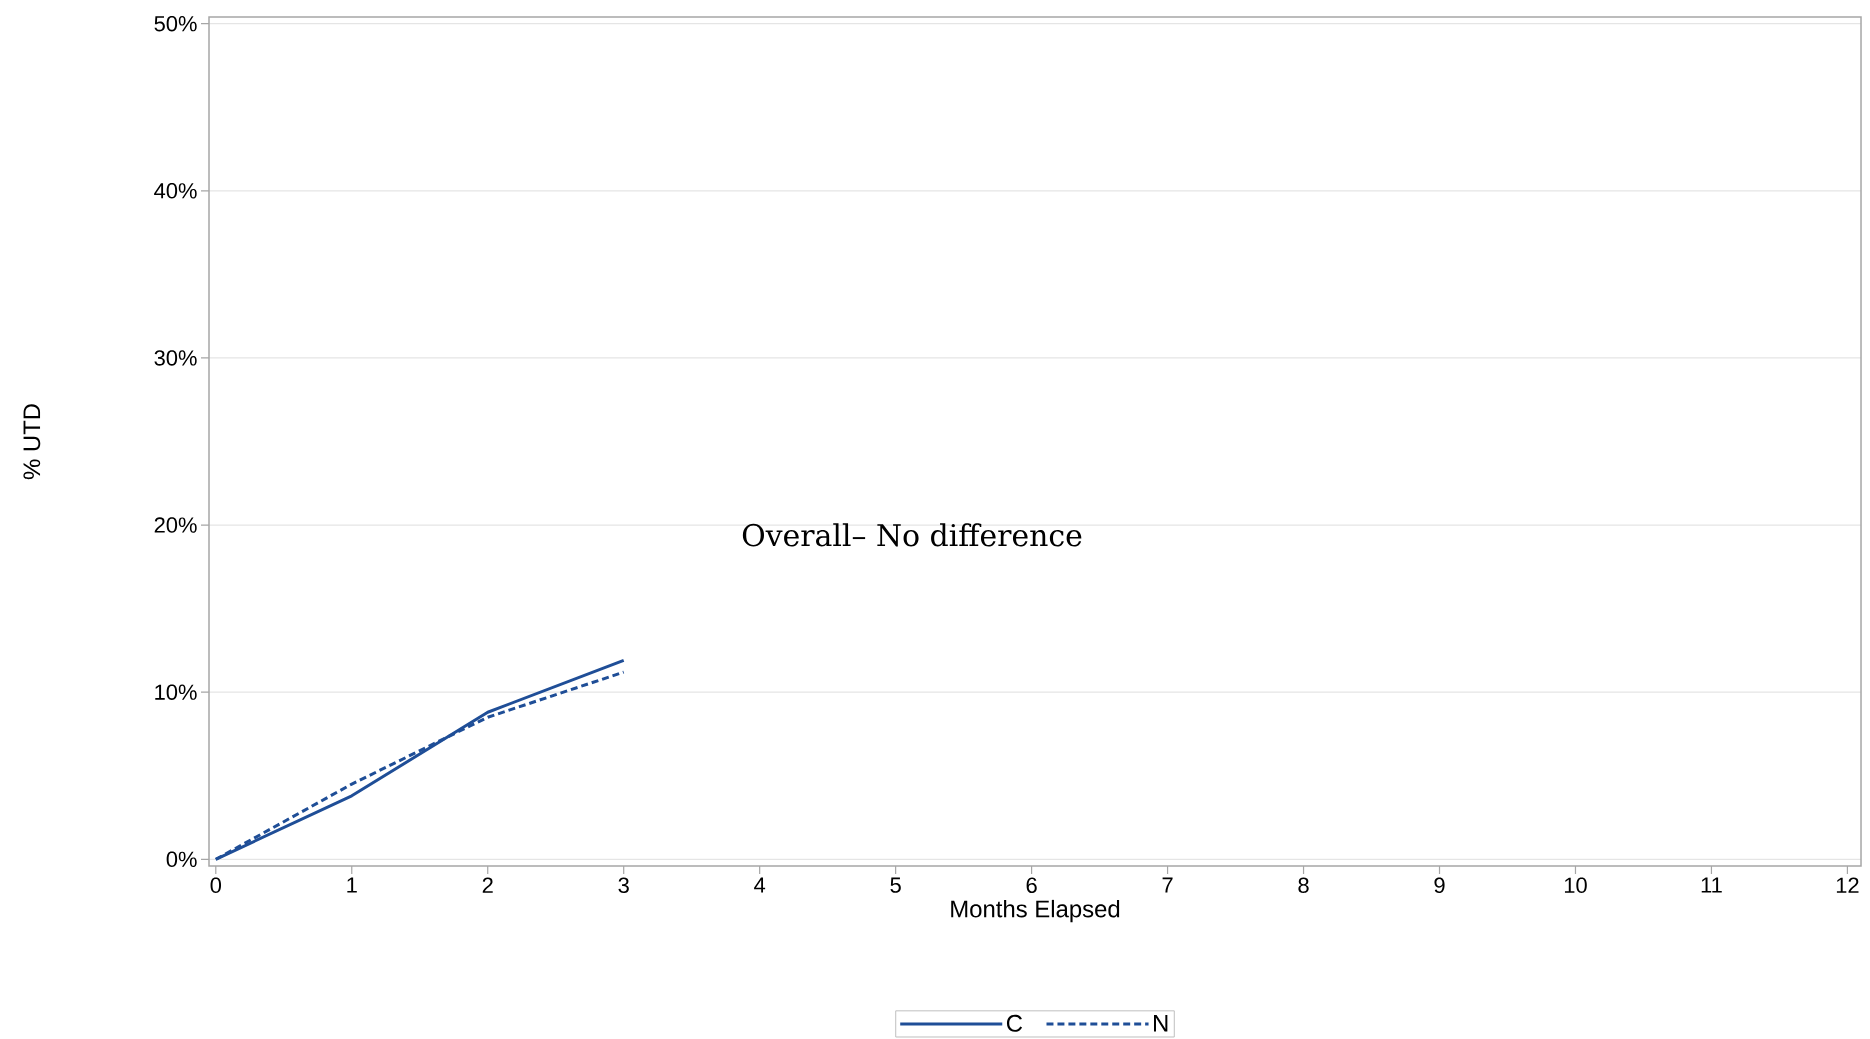  Describe the element at coordinates (1711, 885) in the screenshot. I see `x-tick-label: 11` at that location.